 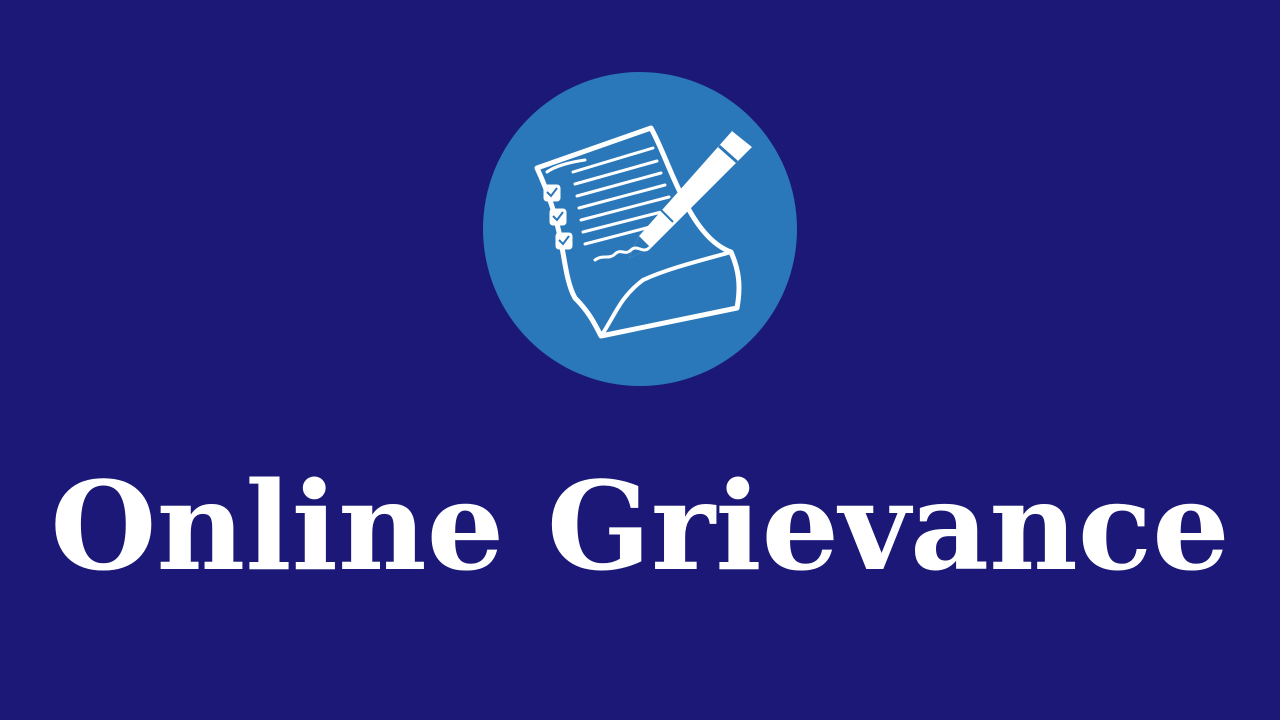 I want to click on grievance-emblem, so click(x=640, y=229).